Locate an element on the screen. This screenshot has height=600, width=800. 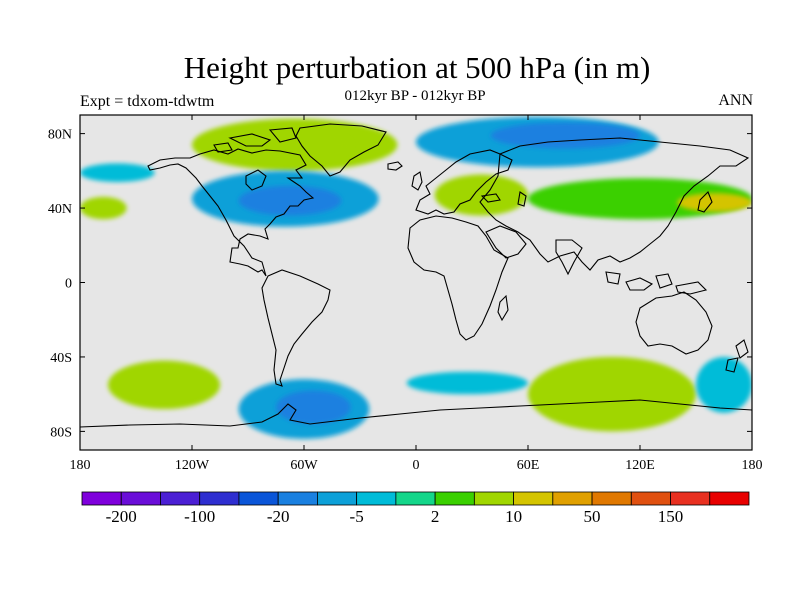
anomaly-southern-ocean-positive is located at coordinates (612, 394).